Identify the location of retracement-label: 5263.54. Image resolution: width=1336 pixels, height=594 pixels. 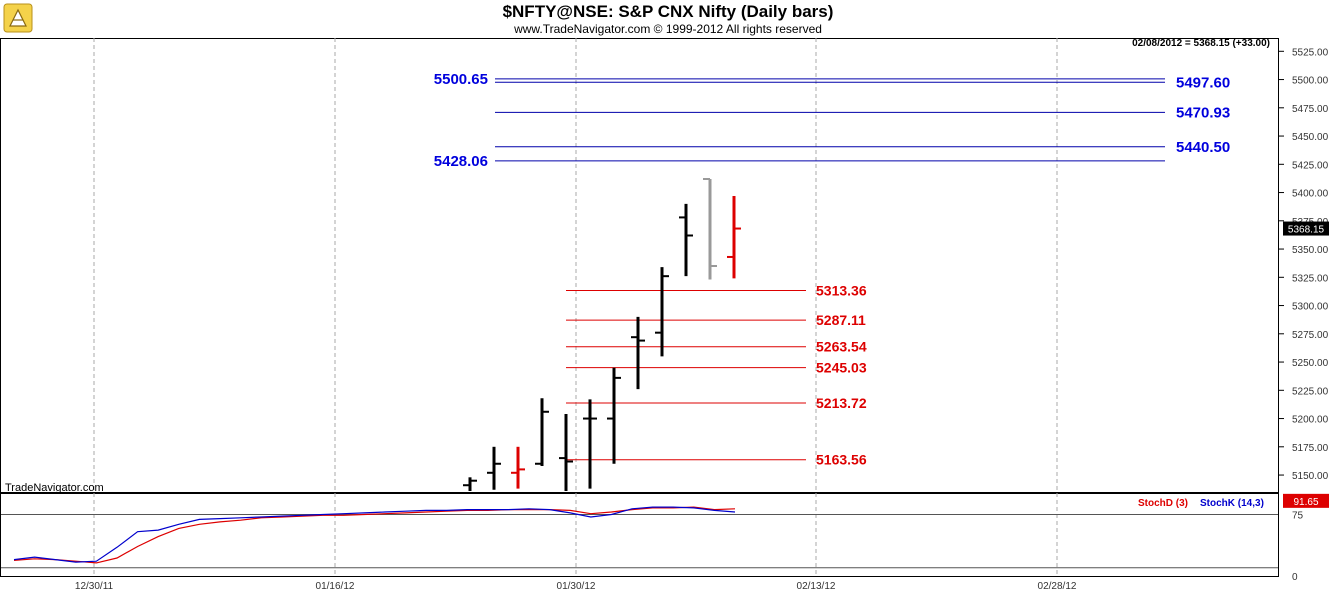
(841, 347).